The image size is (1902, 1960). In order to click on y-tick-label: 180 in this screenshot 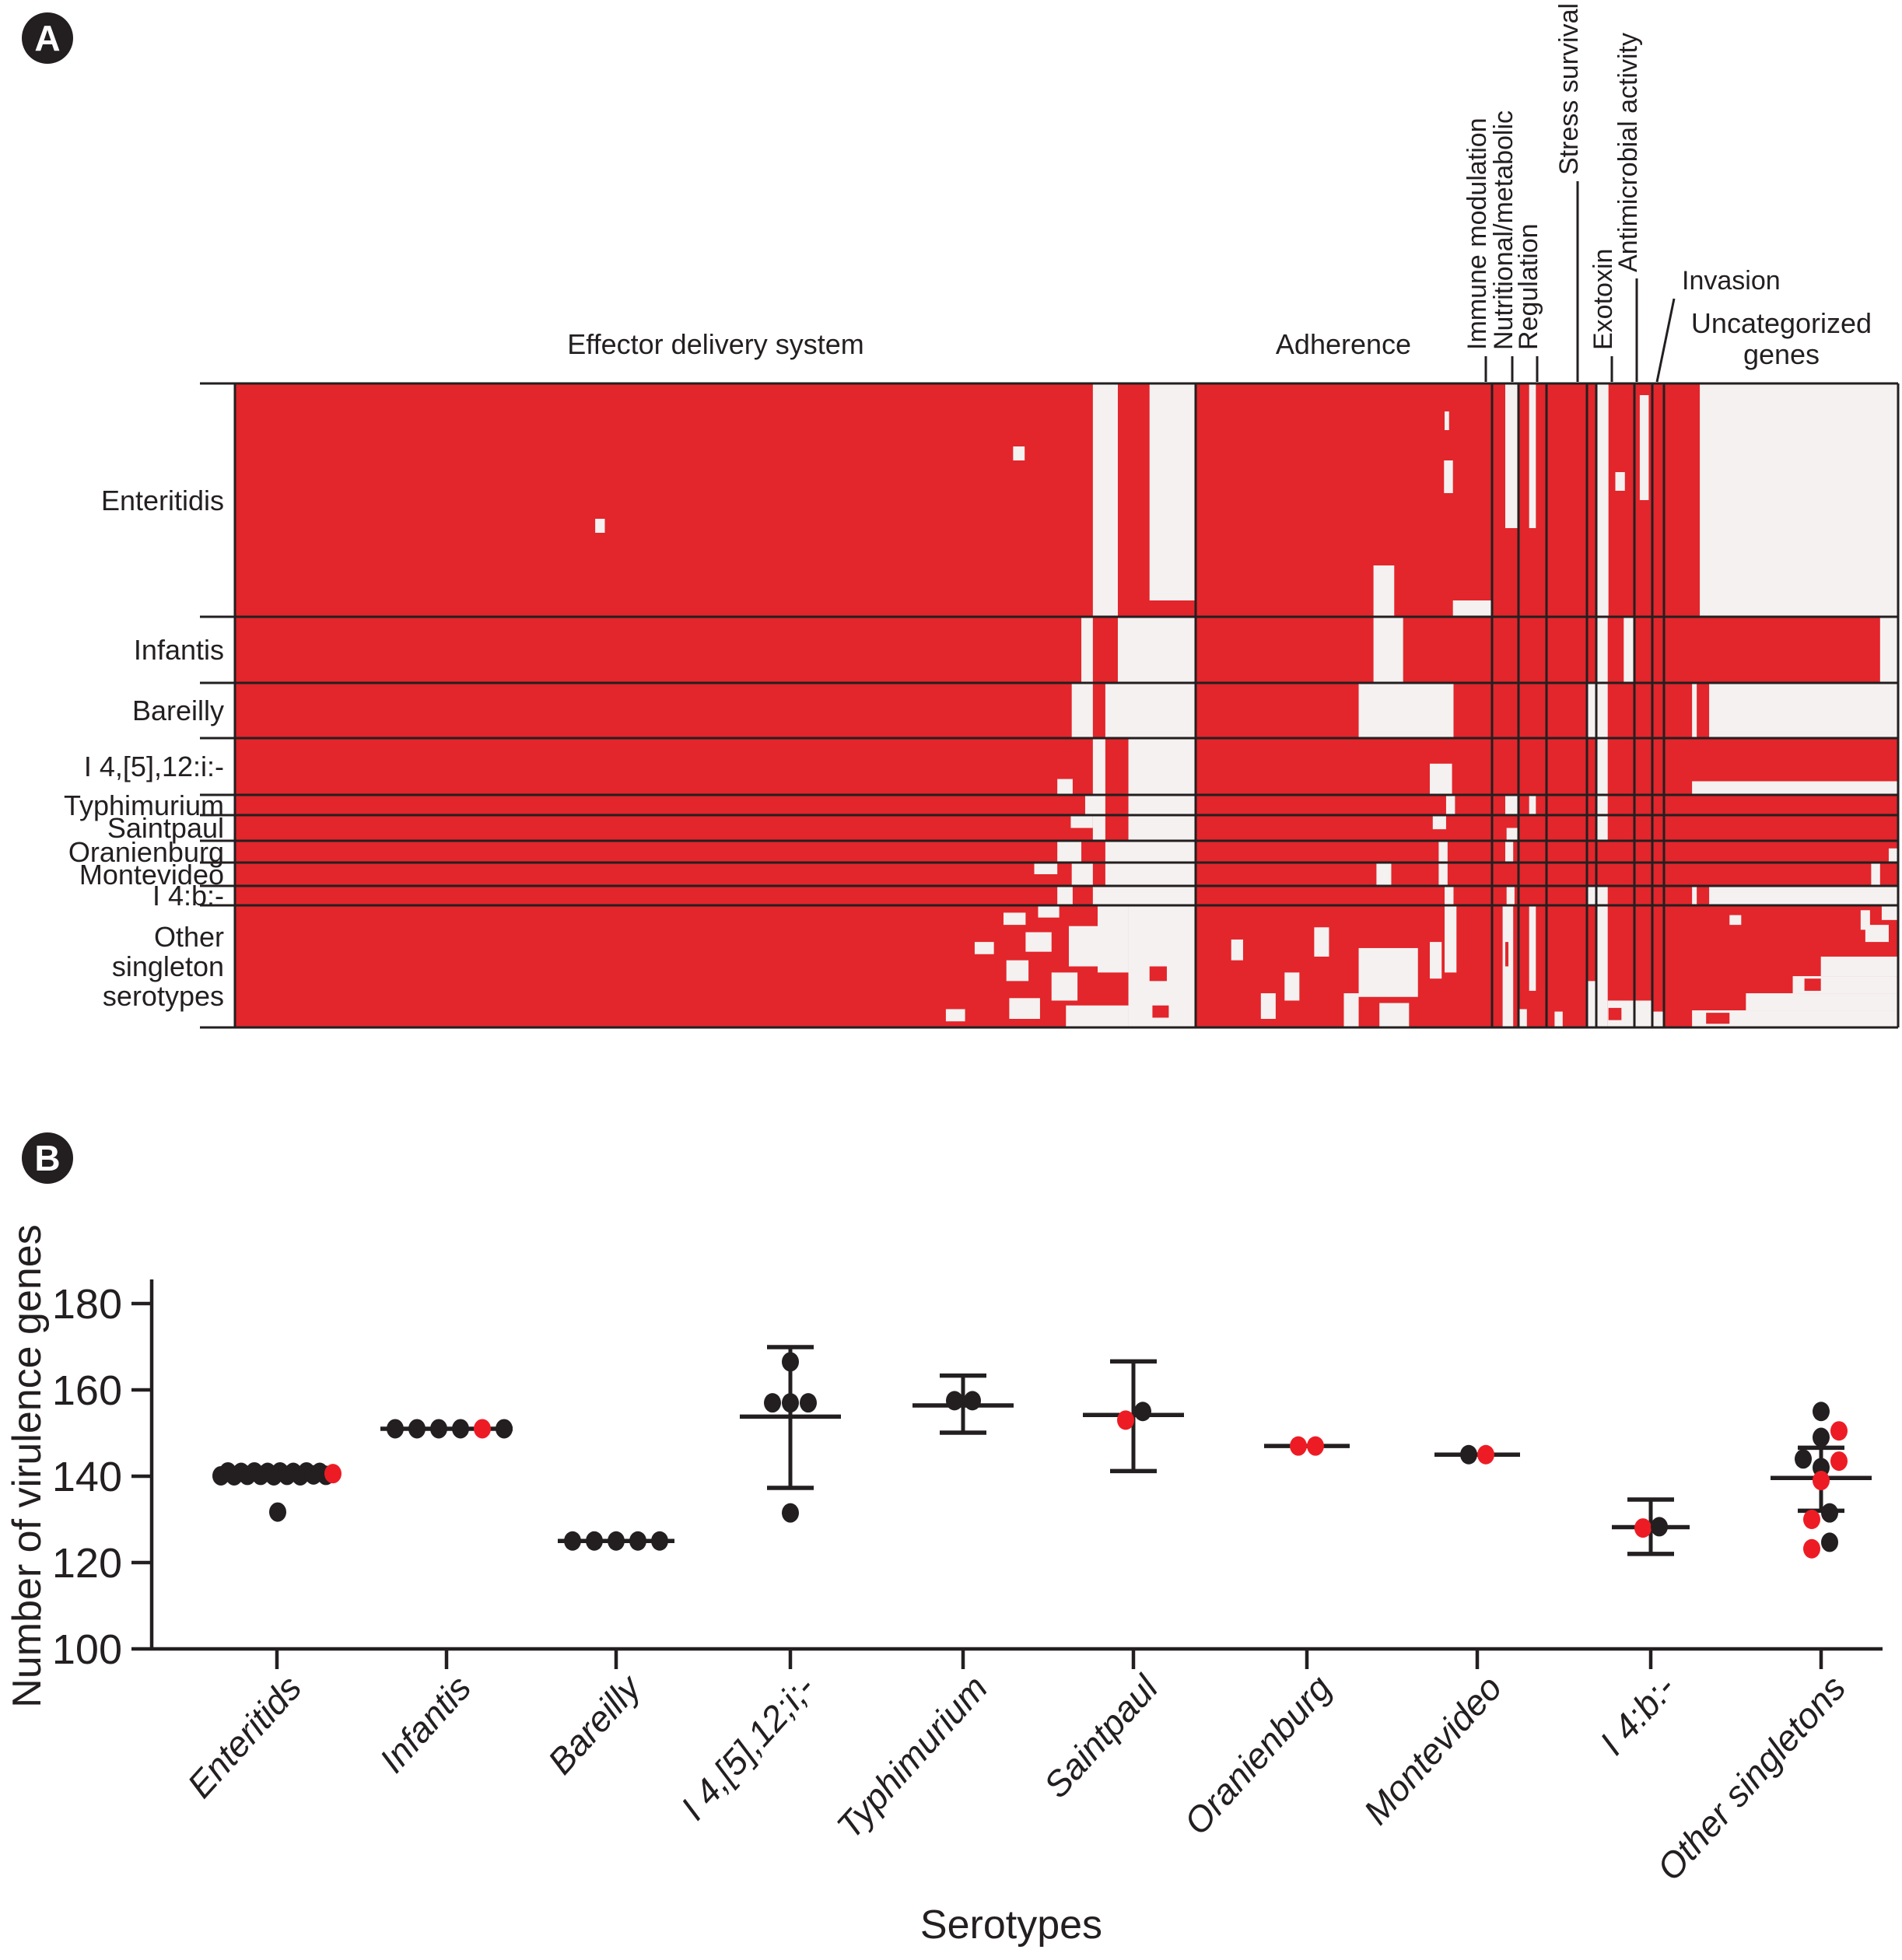, I will do `click(87, 1304)`.